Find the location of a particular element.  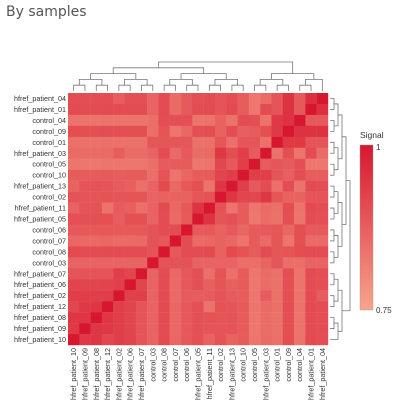

column-label: hfref_patient_09 is located at coordinates (84, 374).